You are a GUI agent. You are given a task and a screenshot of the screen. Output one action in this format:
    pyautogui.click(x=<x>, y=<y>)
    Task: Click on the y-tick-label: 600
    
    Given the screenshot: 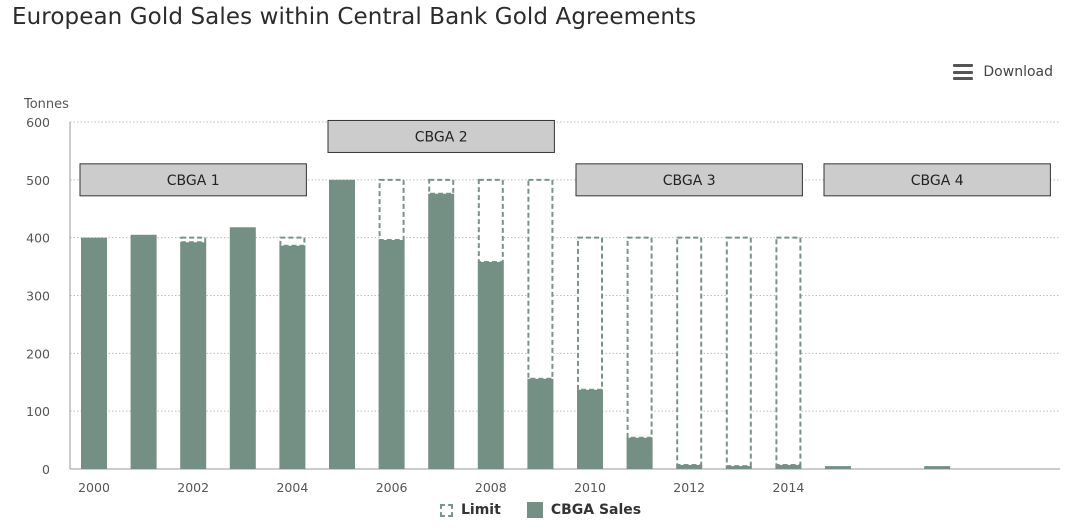 What is the action you would take?
    pyautogui.click(x=38, y=122)
    